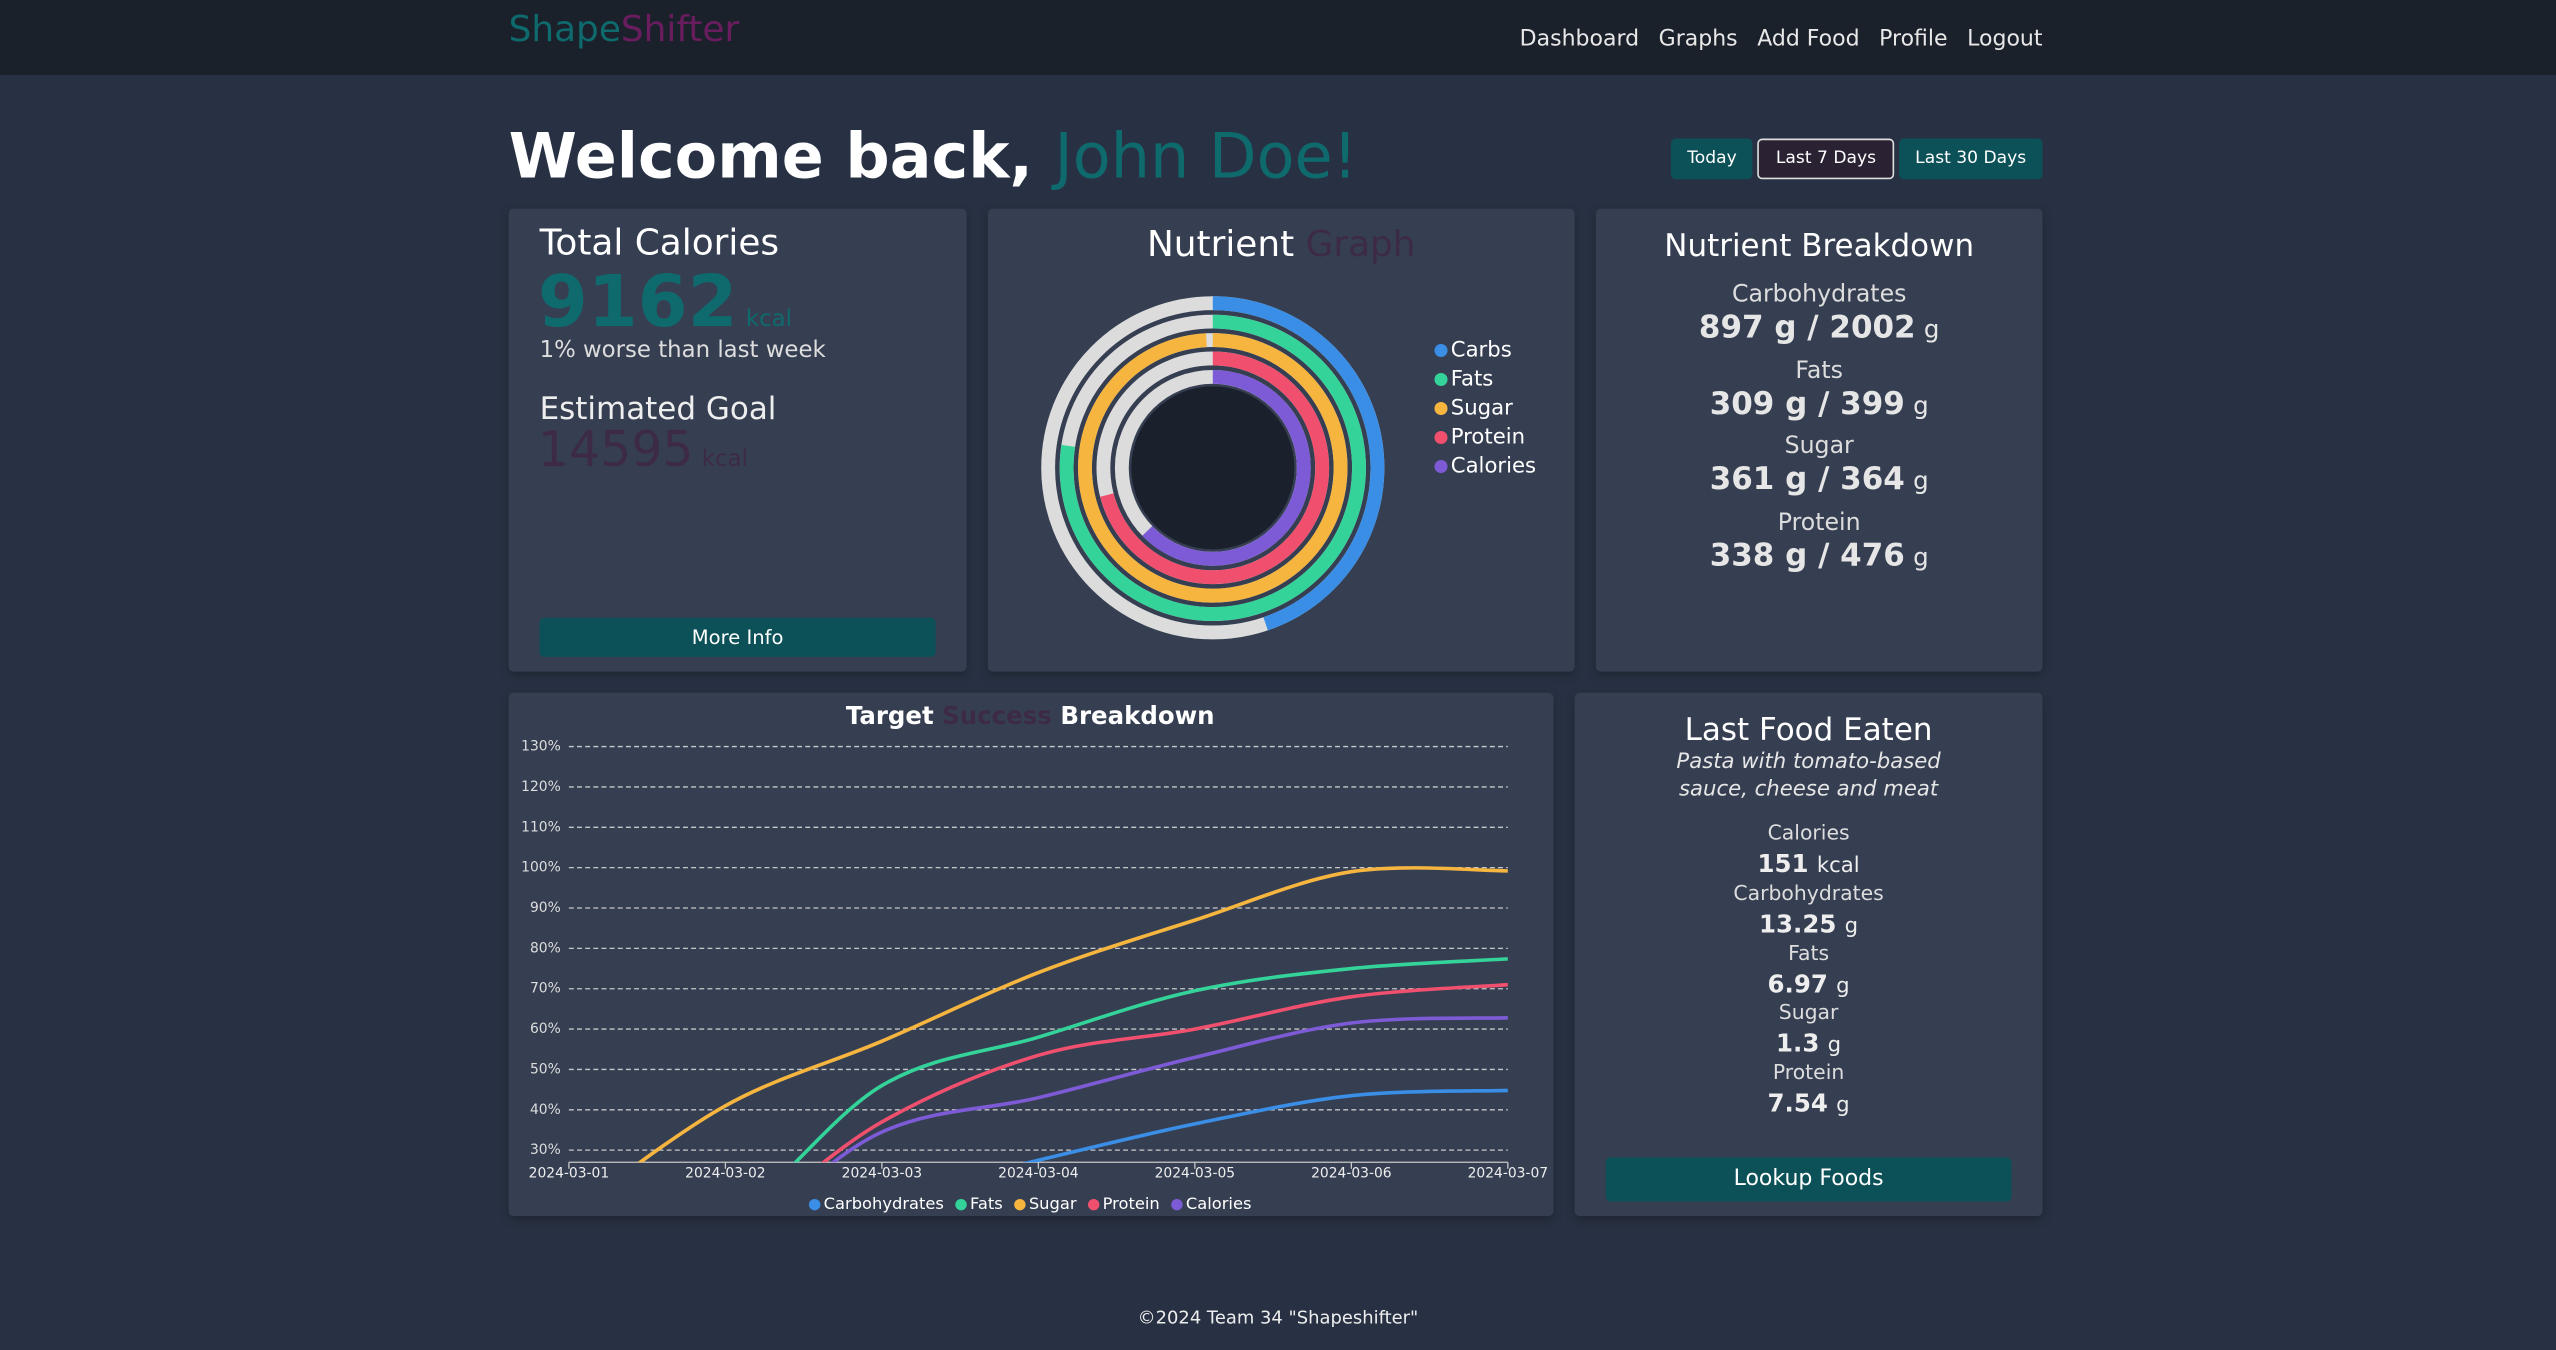 The width and height of the screenshot is (2556, 1350). I want to click on y-tick-label: 120%, so click(541, 787).